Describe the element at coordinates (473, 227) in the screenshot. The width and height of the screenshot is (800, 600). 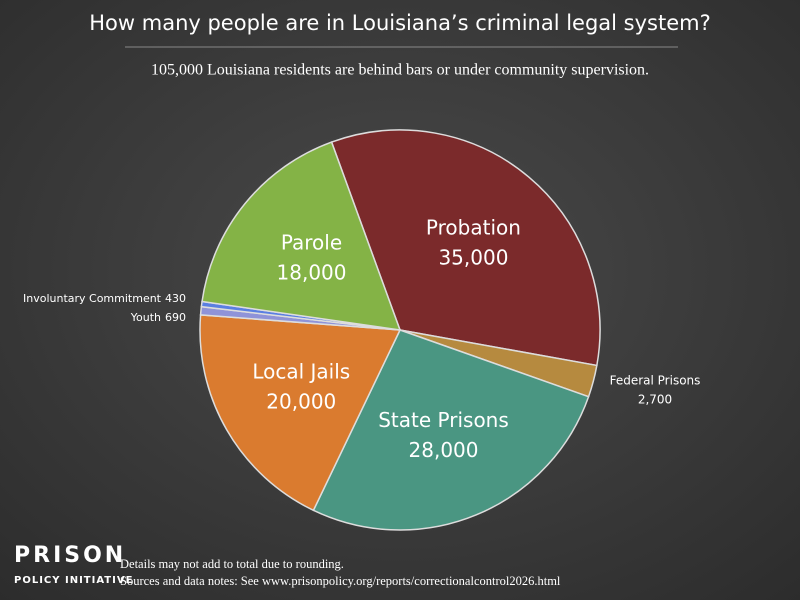
I see `slice-label: Probation` at that location.